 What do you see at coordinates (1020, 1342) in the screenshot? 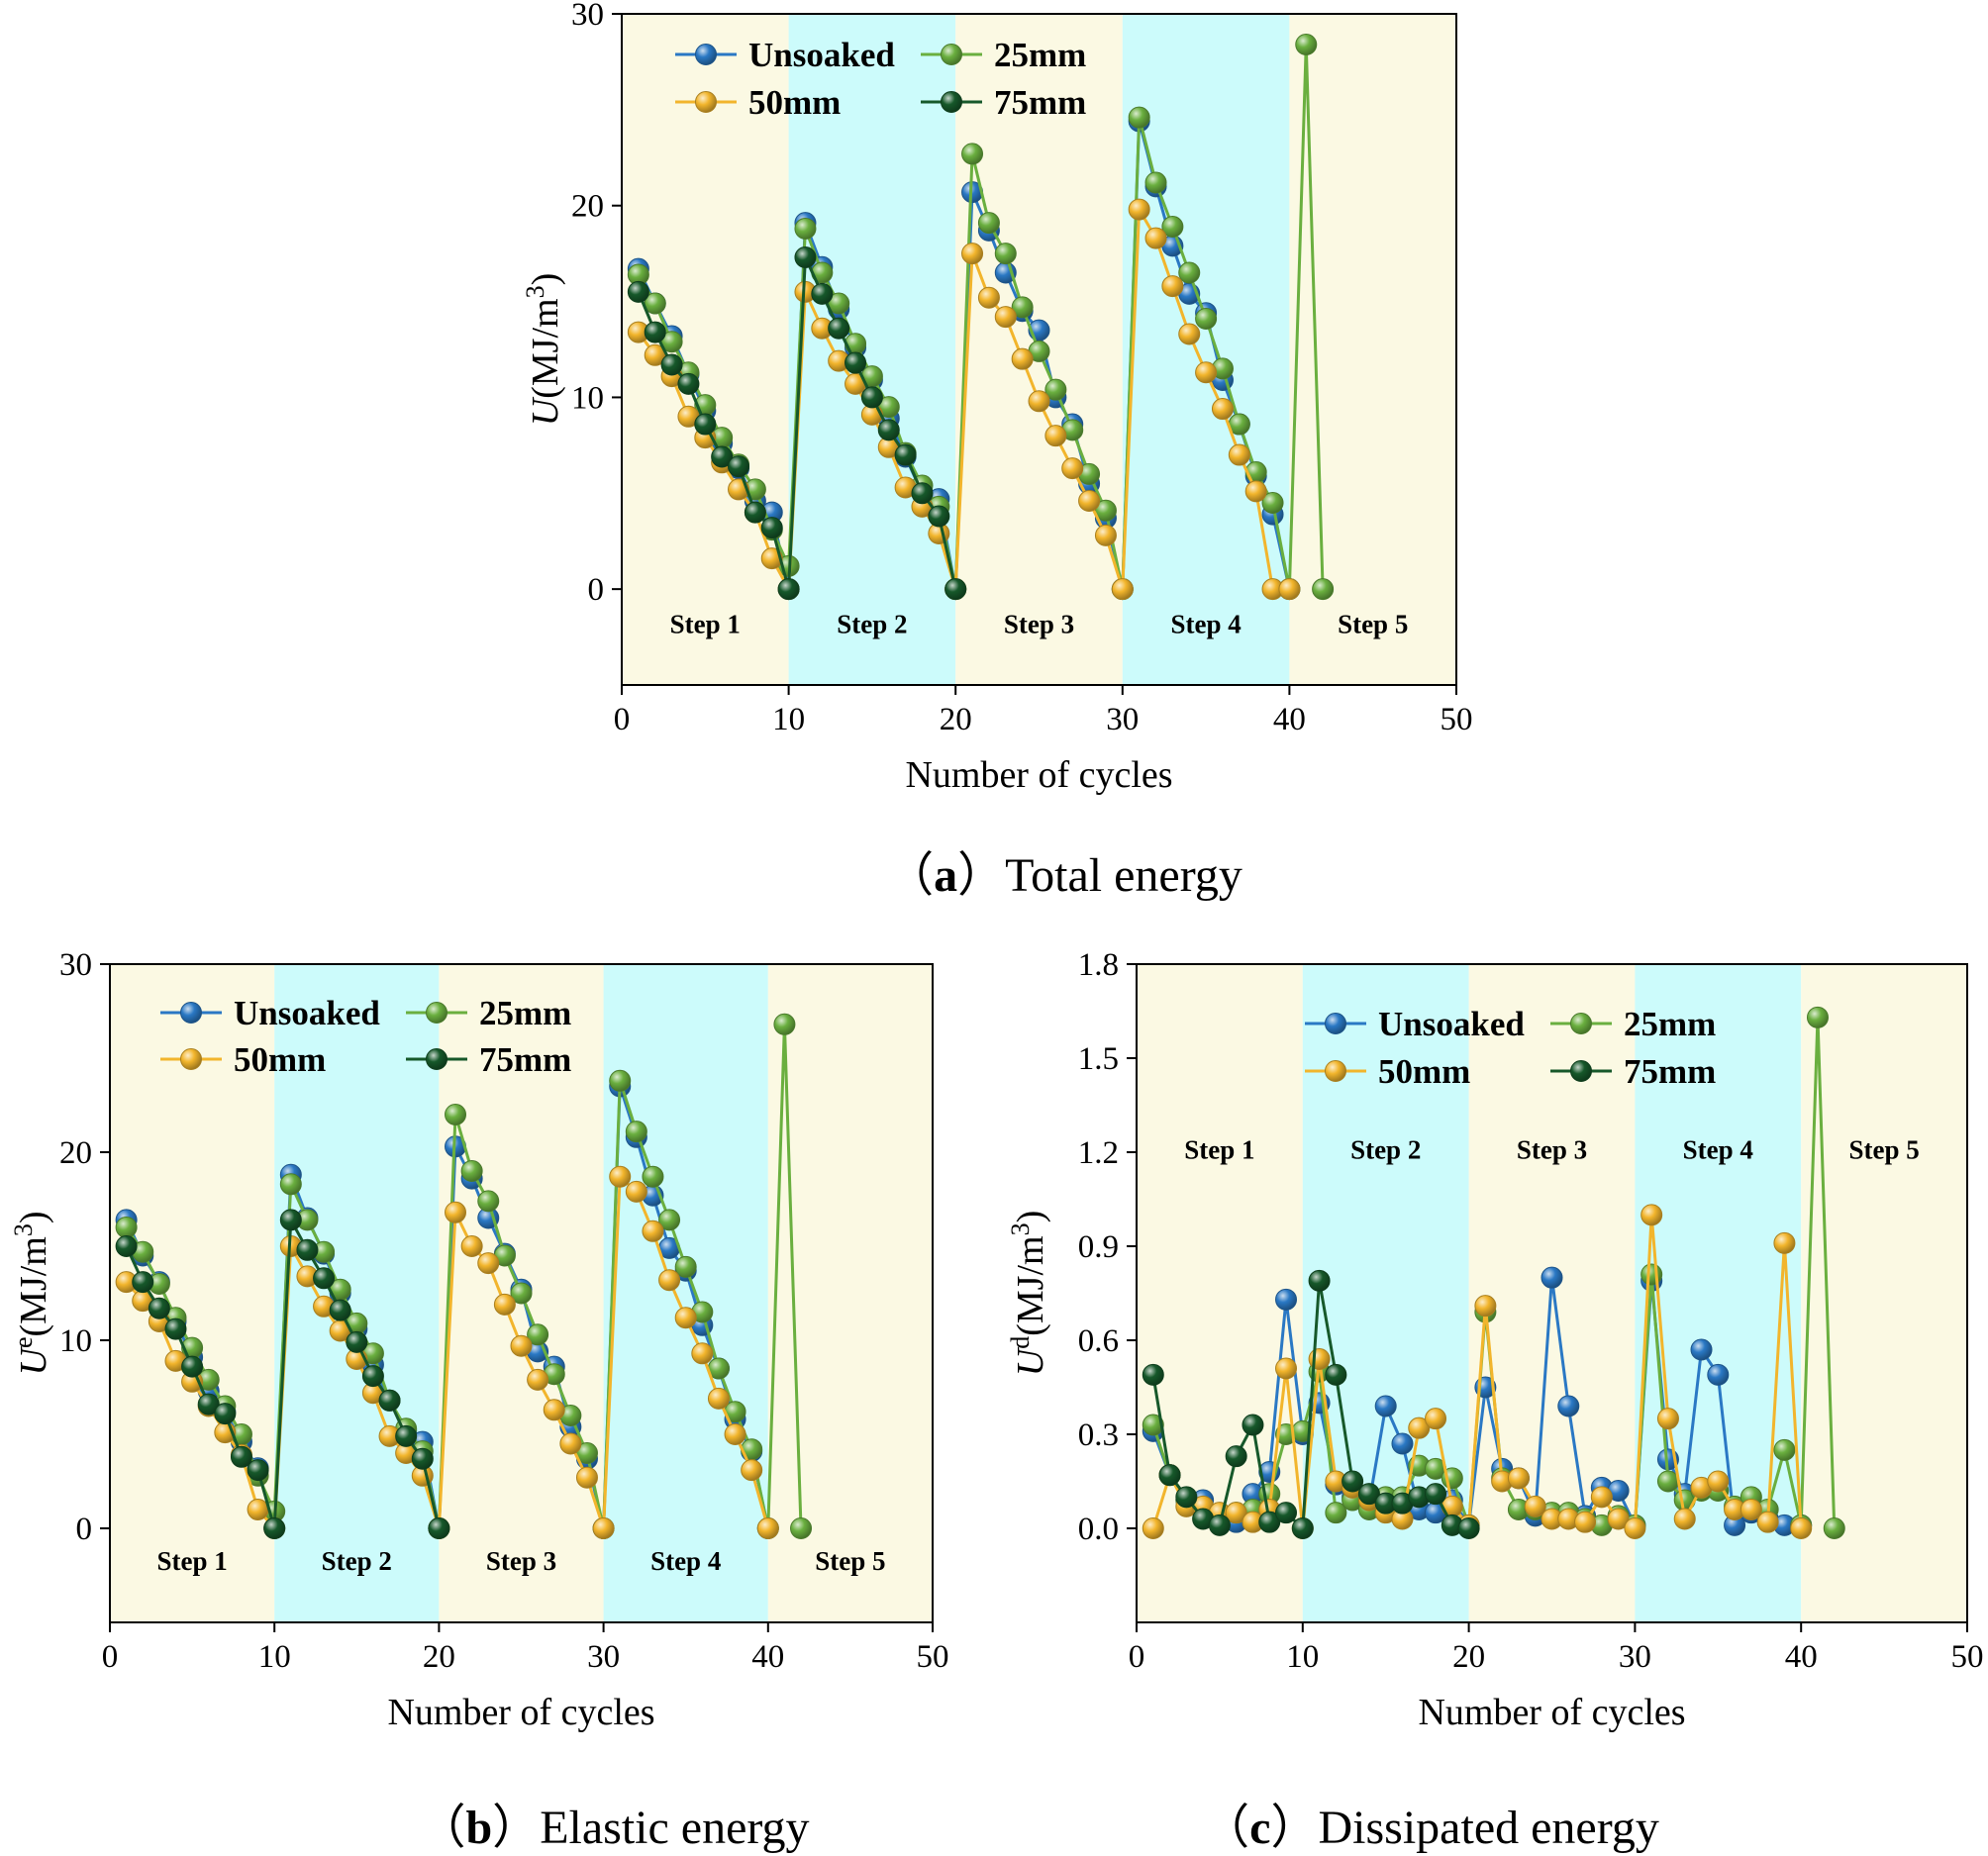
I see `y-axis-superscript: d` at bounding box center [1020, 1342].